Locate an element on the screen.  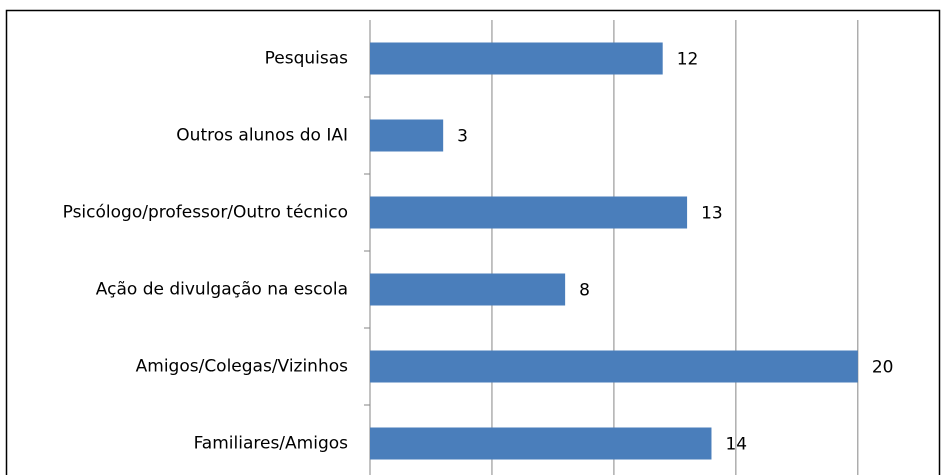
category-label: Psicólogo/professor/Outro técnico is located at coordinates (205, 213).